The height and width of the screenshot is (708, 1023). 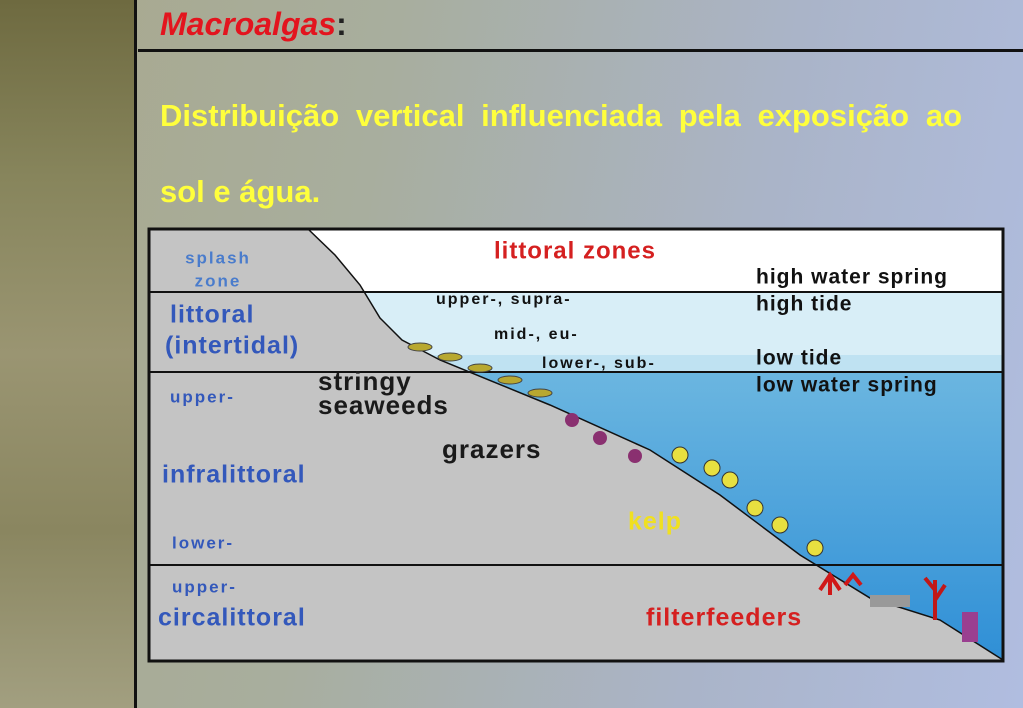 What do you see at coordinates (852, 277) in the screenshot?
I see `tide-label: high water spring` at bounding box center [852, 277].